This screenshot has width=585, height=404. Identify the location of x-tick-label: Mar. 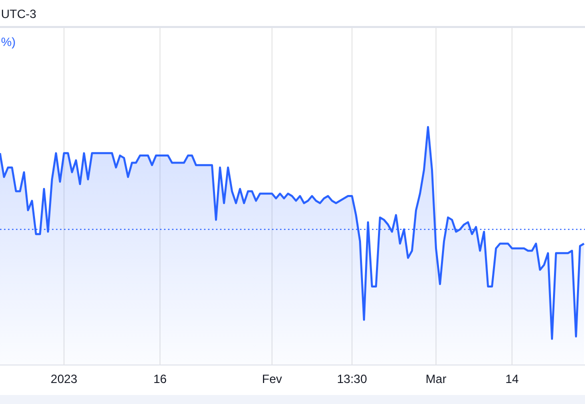
(436, 379).